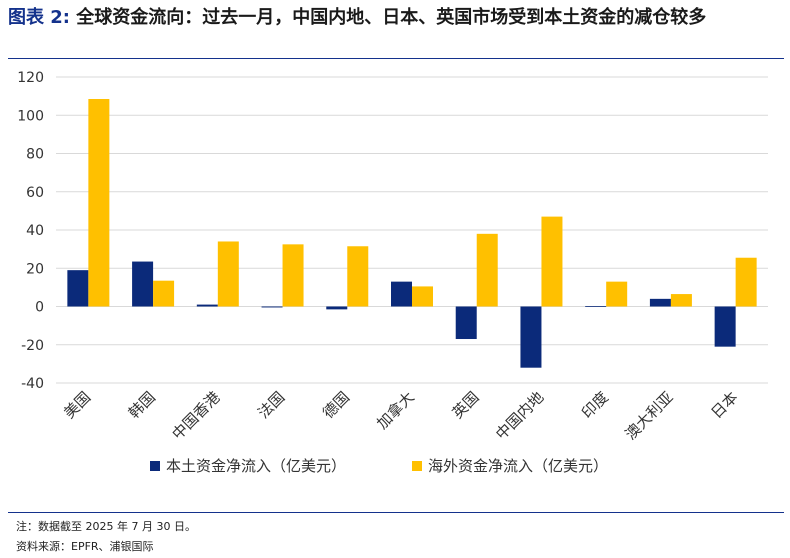 This screenshot has height=558, width=790. What do you see at coordinates (649, 415) in the screenshot?
I see `x-category-label: 澳大利亚` at bounding box center [649, 415].